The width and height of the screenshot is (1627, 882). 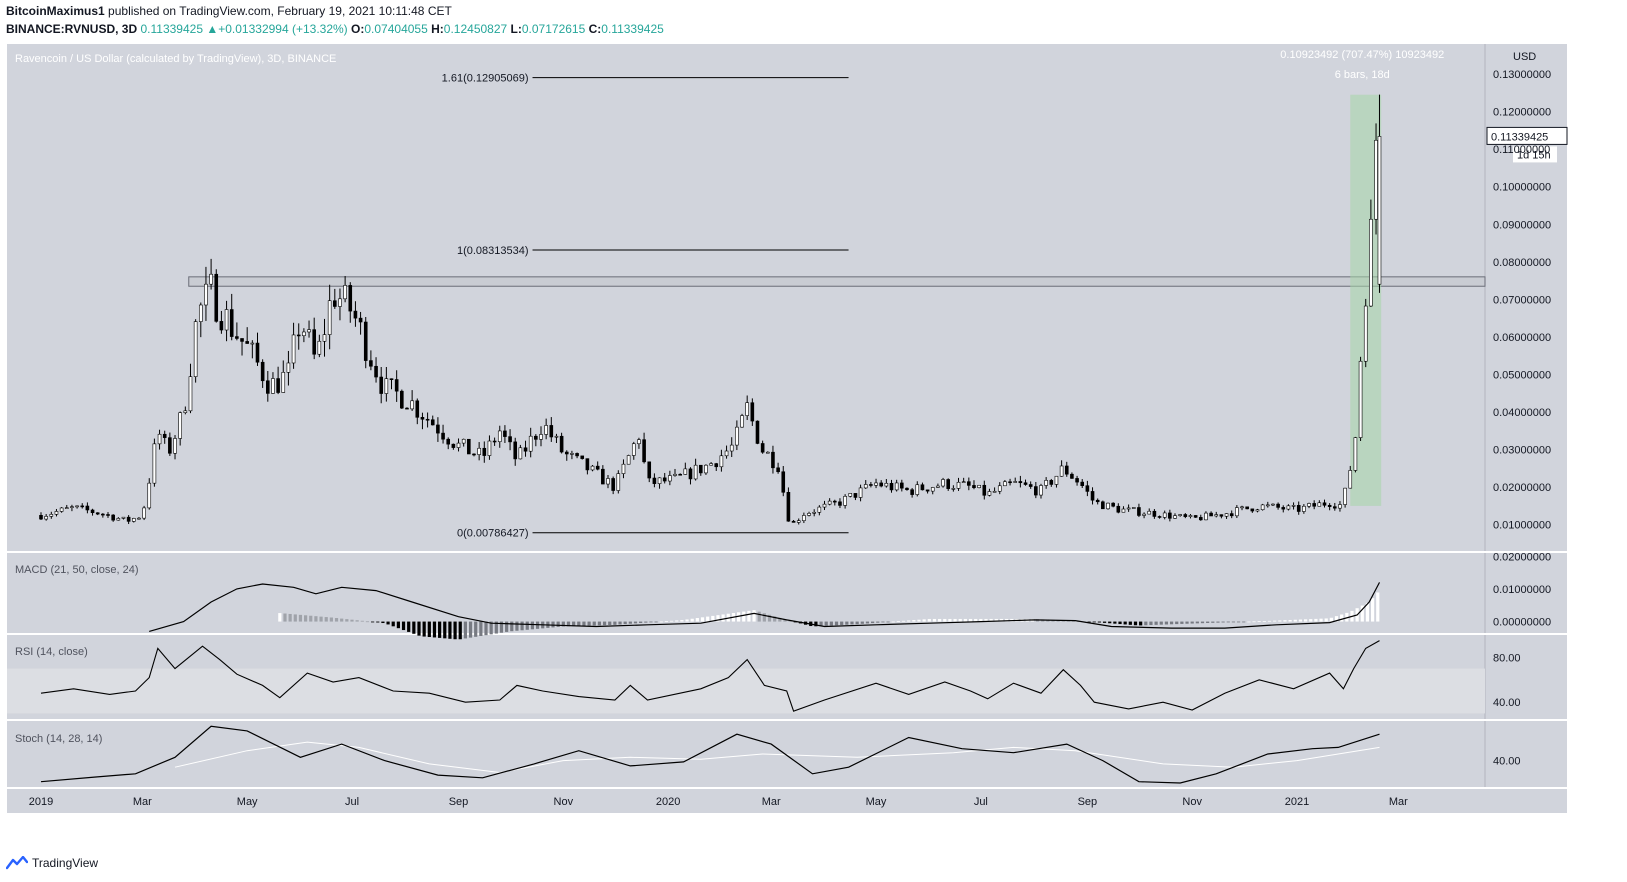 I want to click on pane-macd, so click(x=746, y=593).